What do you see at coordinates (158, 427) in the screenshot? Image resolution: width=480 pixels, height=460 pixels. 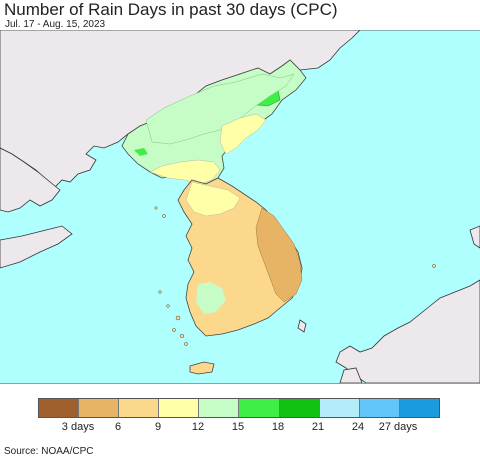 I see `legend-label-9: 9` at bounding box center [158, 427].